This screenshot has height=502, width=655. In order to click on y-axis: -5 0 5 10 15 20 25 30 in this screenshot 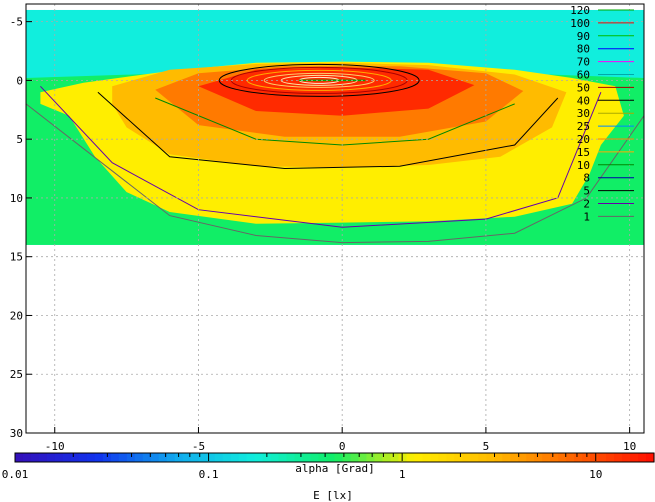, I will do `click(21, 228)`.